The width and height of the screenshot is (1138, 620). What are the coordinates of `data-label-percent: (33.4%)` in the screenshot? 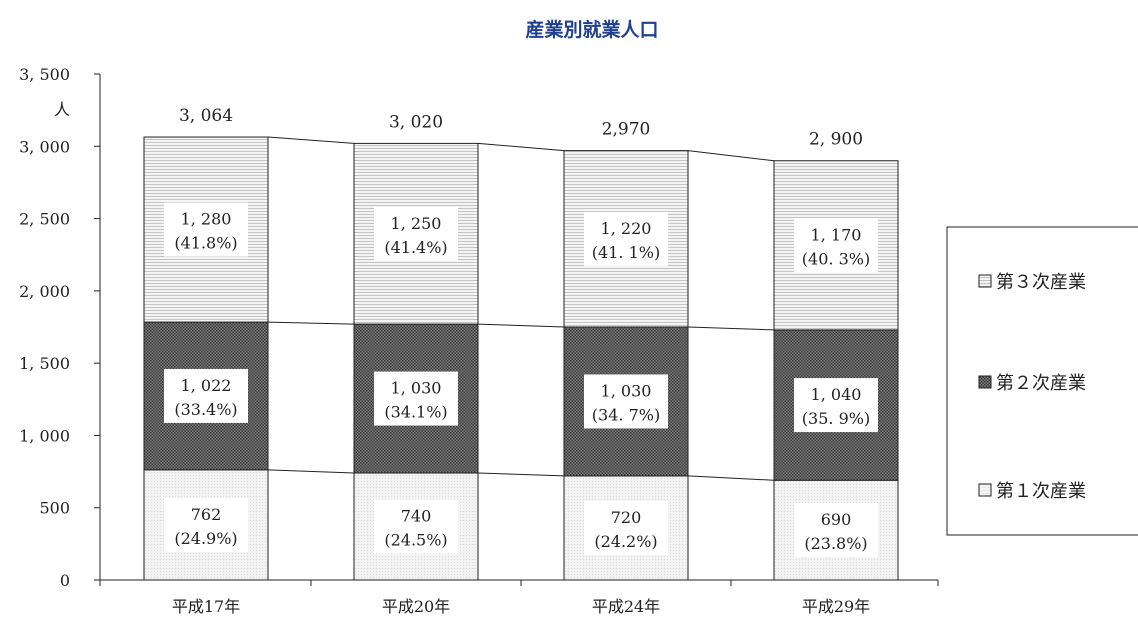 It's located at (205, 409).